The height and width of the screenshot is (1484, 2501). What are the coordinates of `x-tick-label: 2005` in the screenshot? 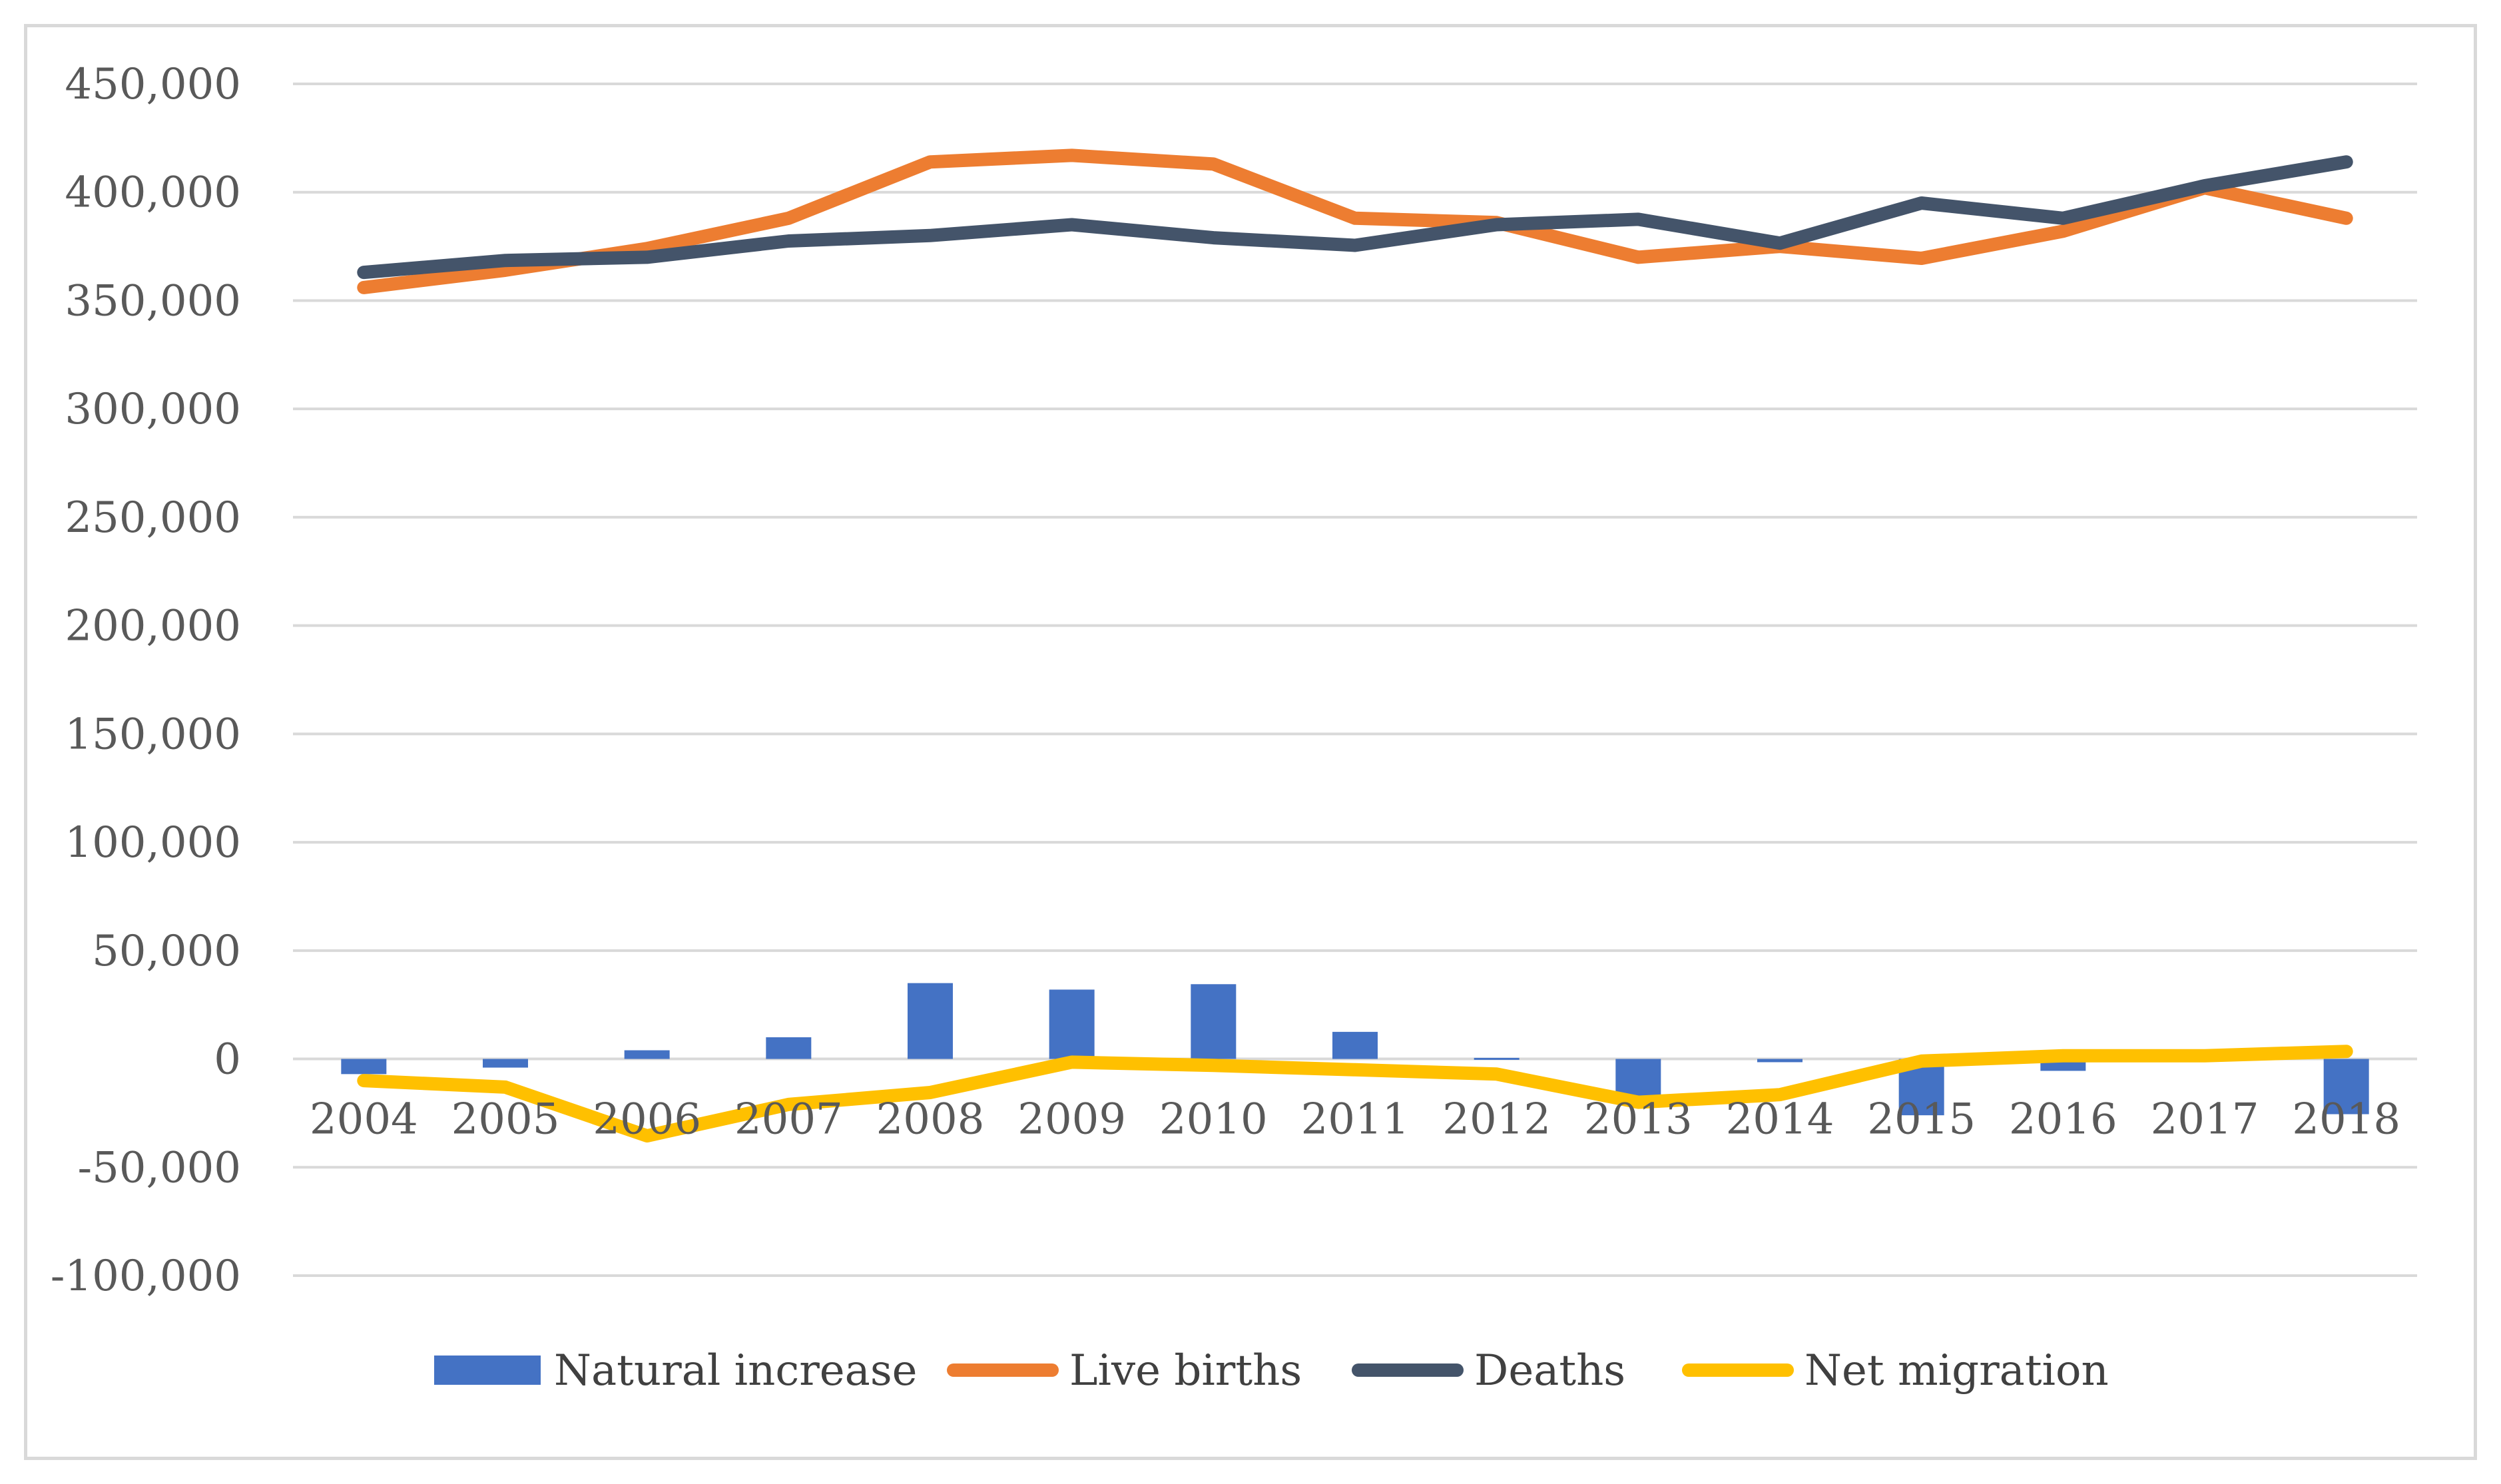 It's located at (505, 1119).